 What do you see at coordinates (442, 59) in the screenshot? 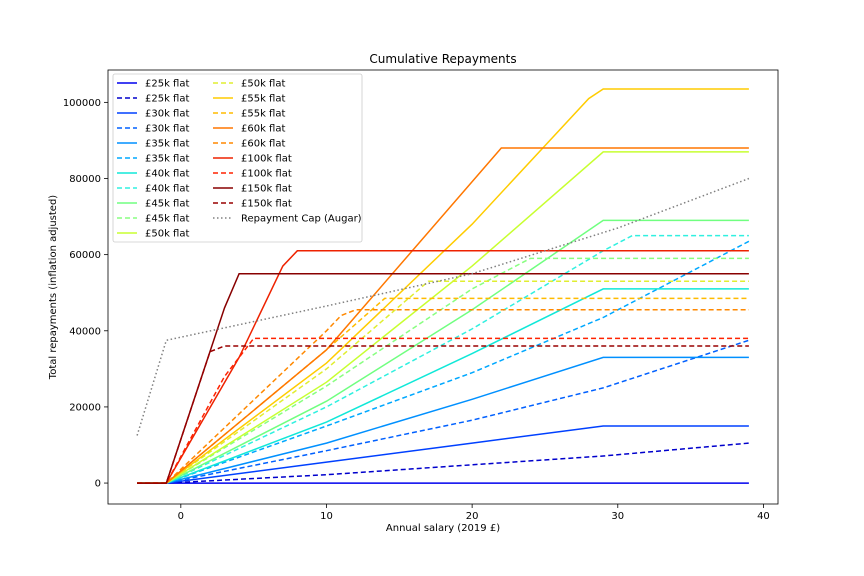
I see `chart-title: Cumulative Repayments` at bounding box center [442, 59].